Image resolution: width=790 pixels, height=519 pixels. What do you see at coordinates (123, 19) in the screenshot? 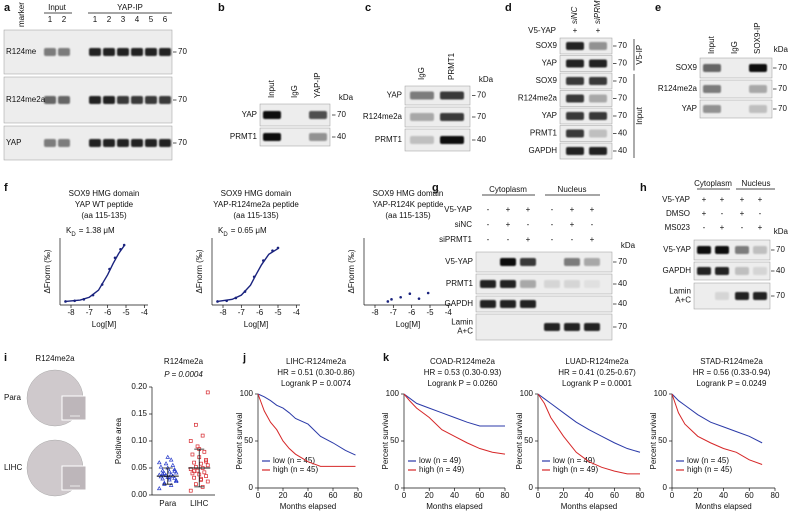
I see `lane-label: 3` at bounding box center [123, 19].